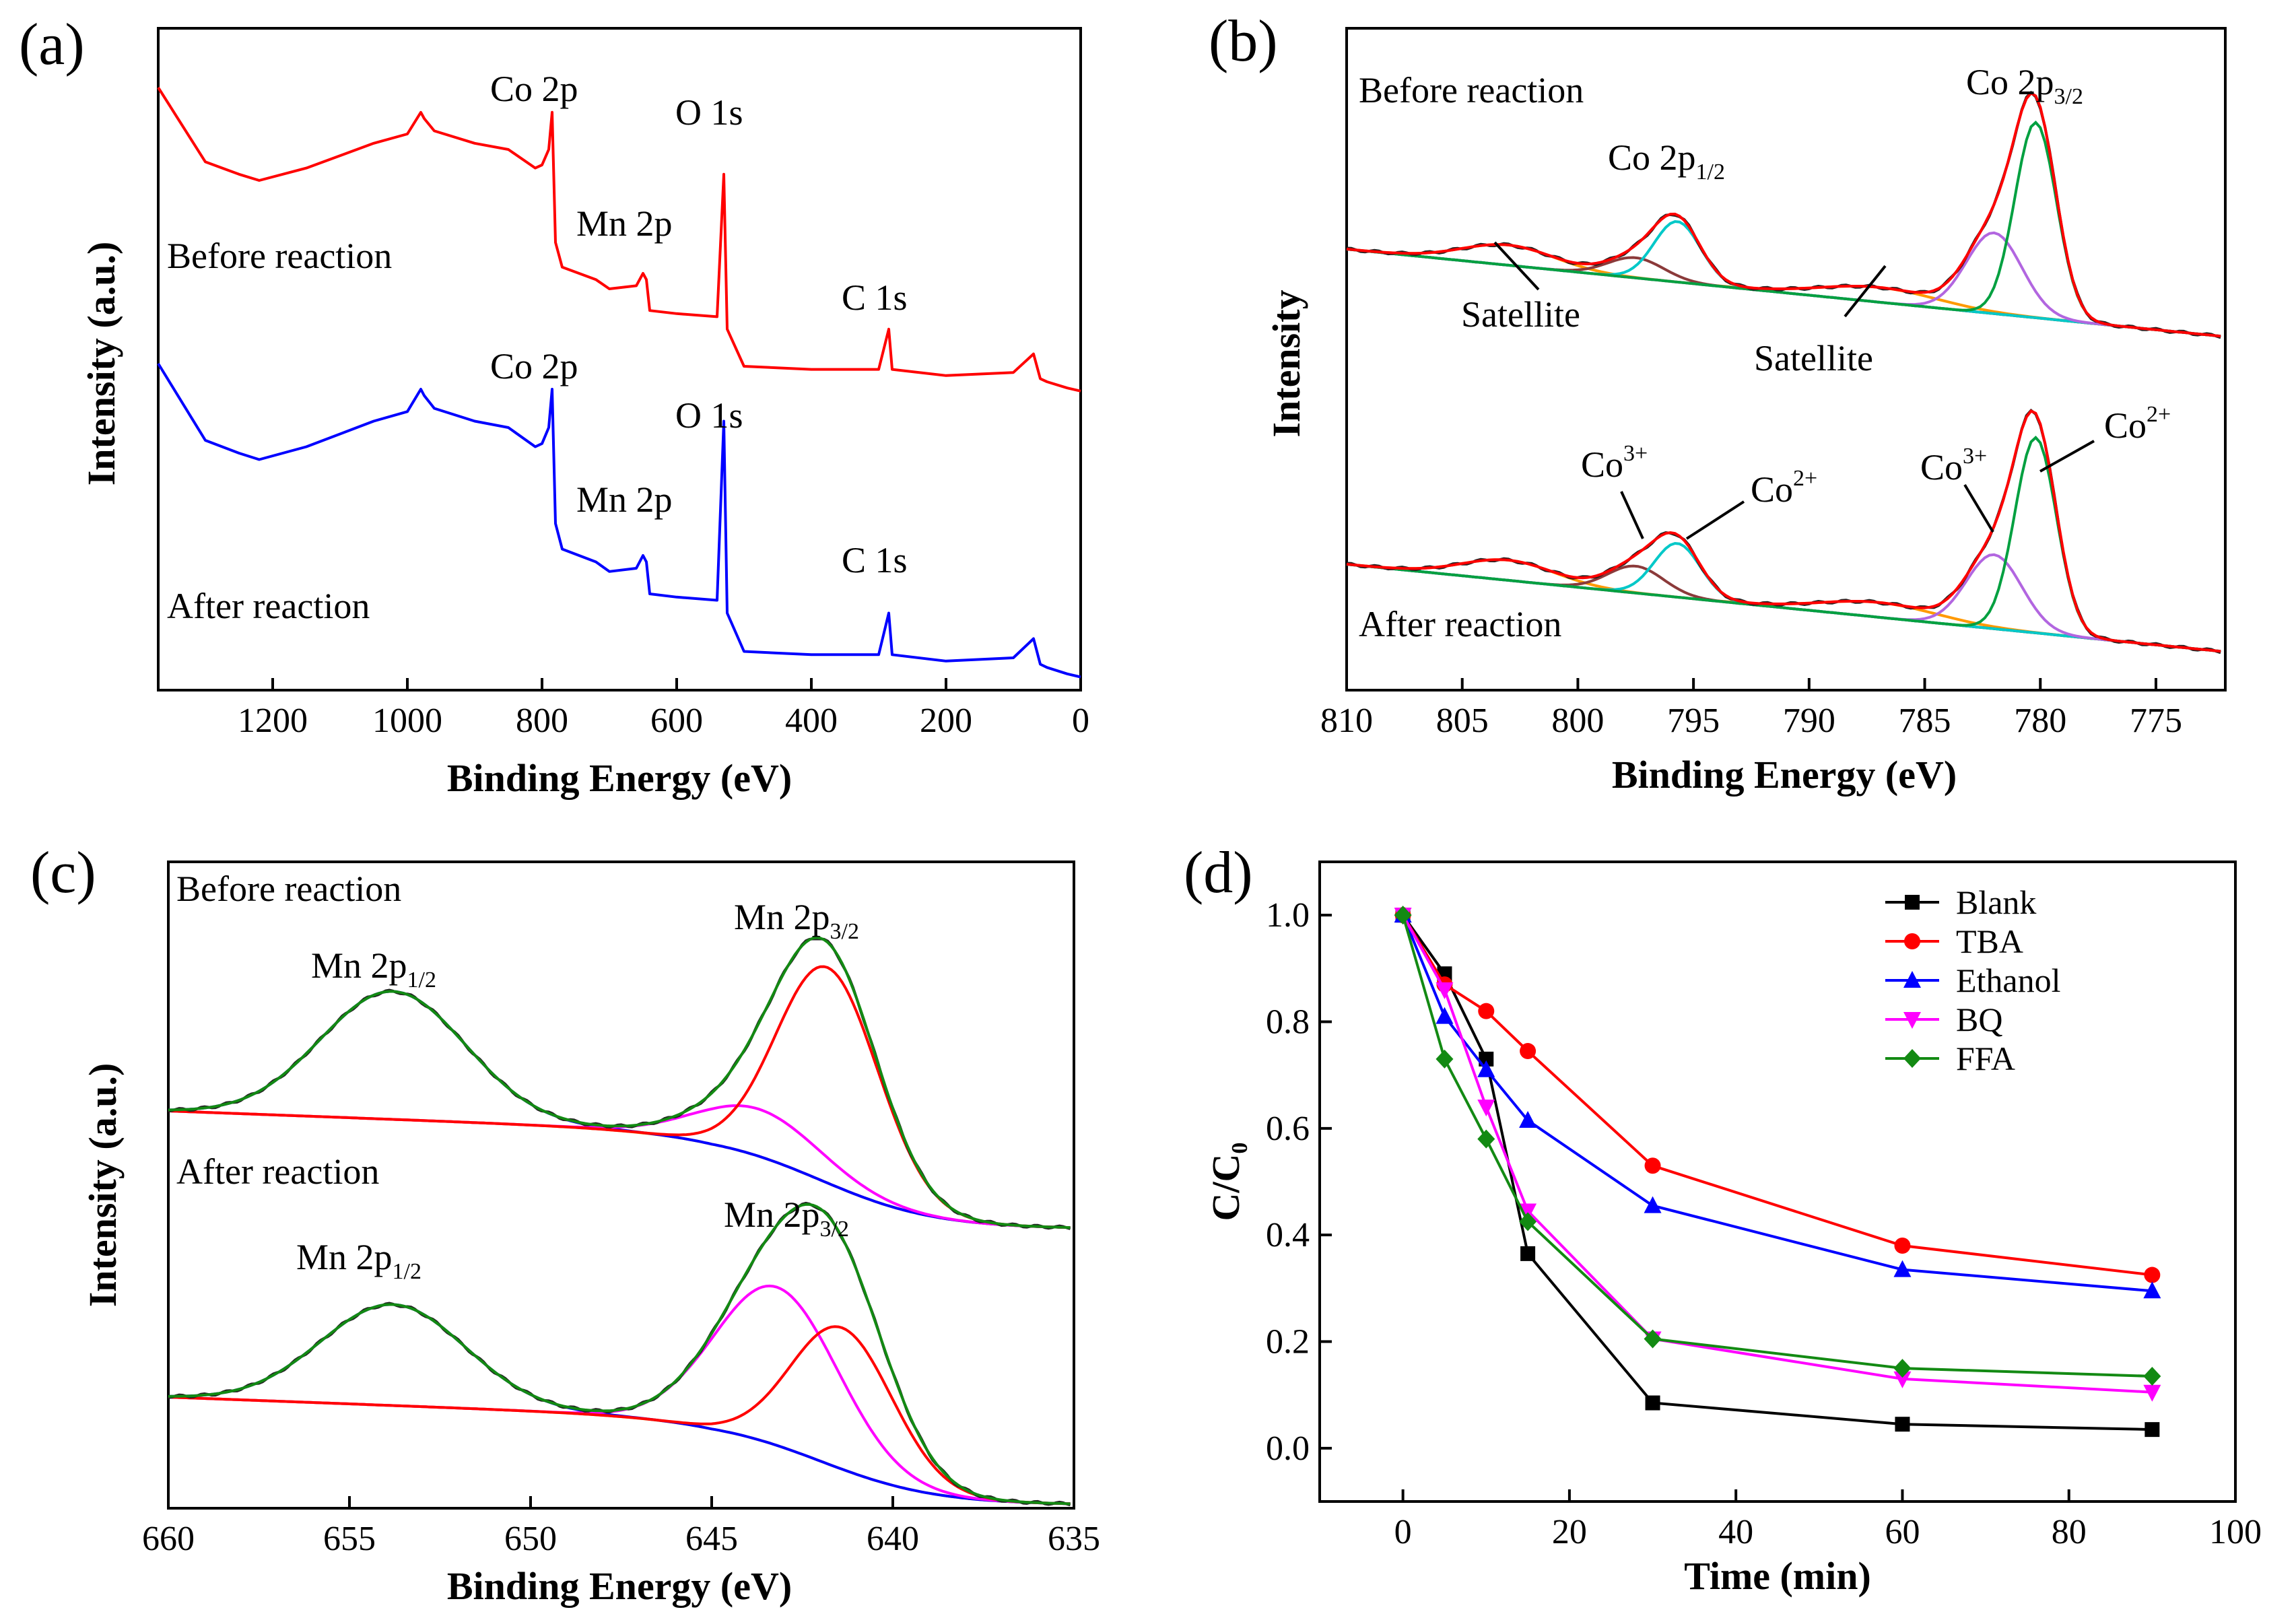 Image resolution: width=2296 pixels, height=1620 pixels. Describe the element at coordinates (279, 256) in the screenshot. I see `a-ann-before: Before reaction` at that location.